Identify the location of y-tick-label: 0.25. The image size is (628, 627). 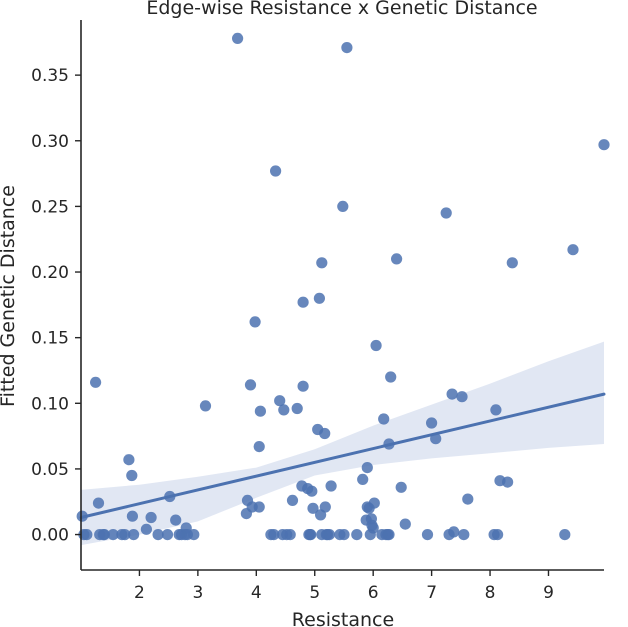
(50, 207).